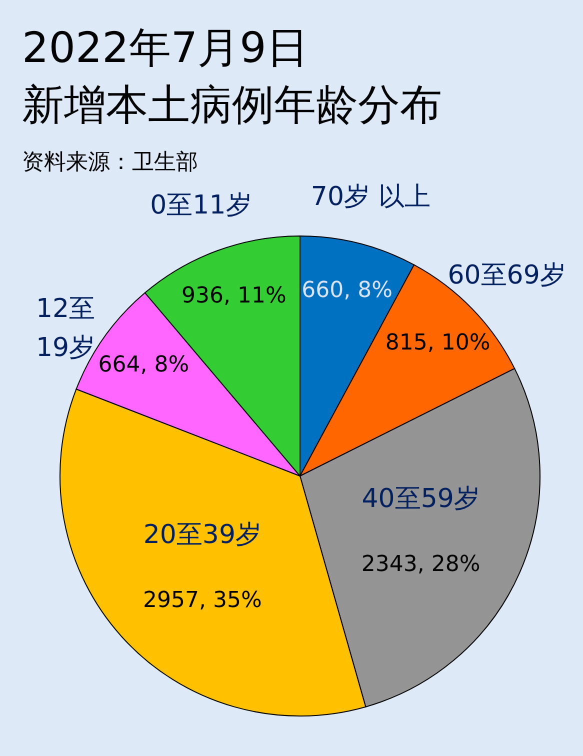  What do you see at coordinates (370, 197) in the screenshot?
I see `slice-label: 70岁 以上` at bounding box center [370, 197].